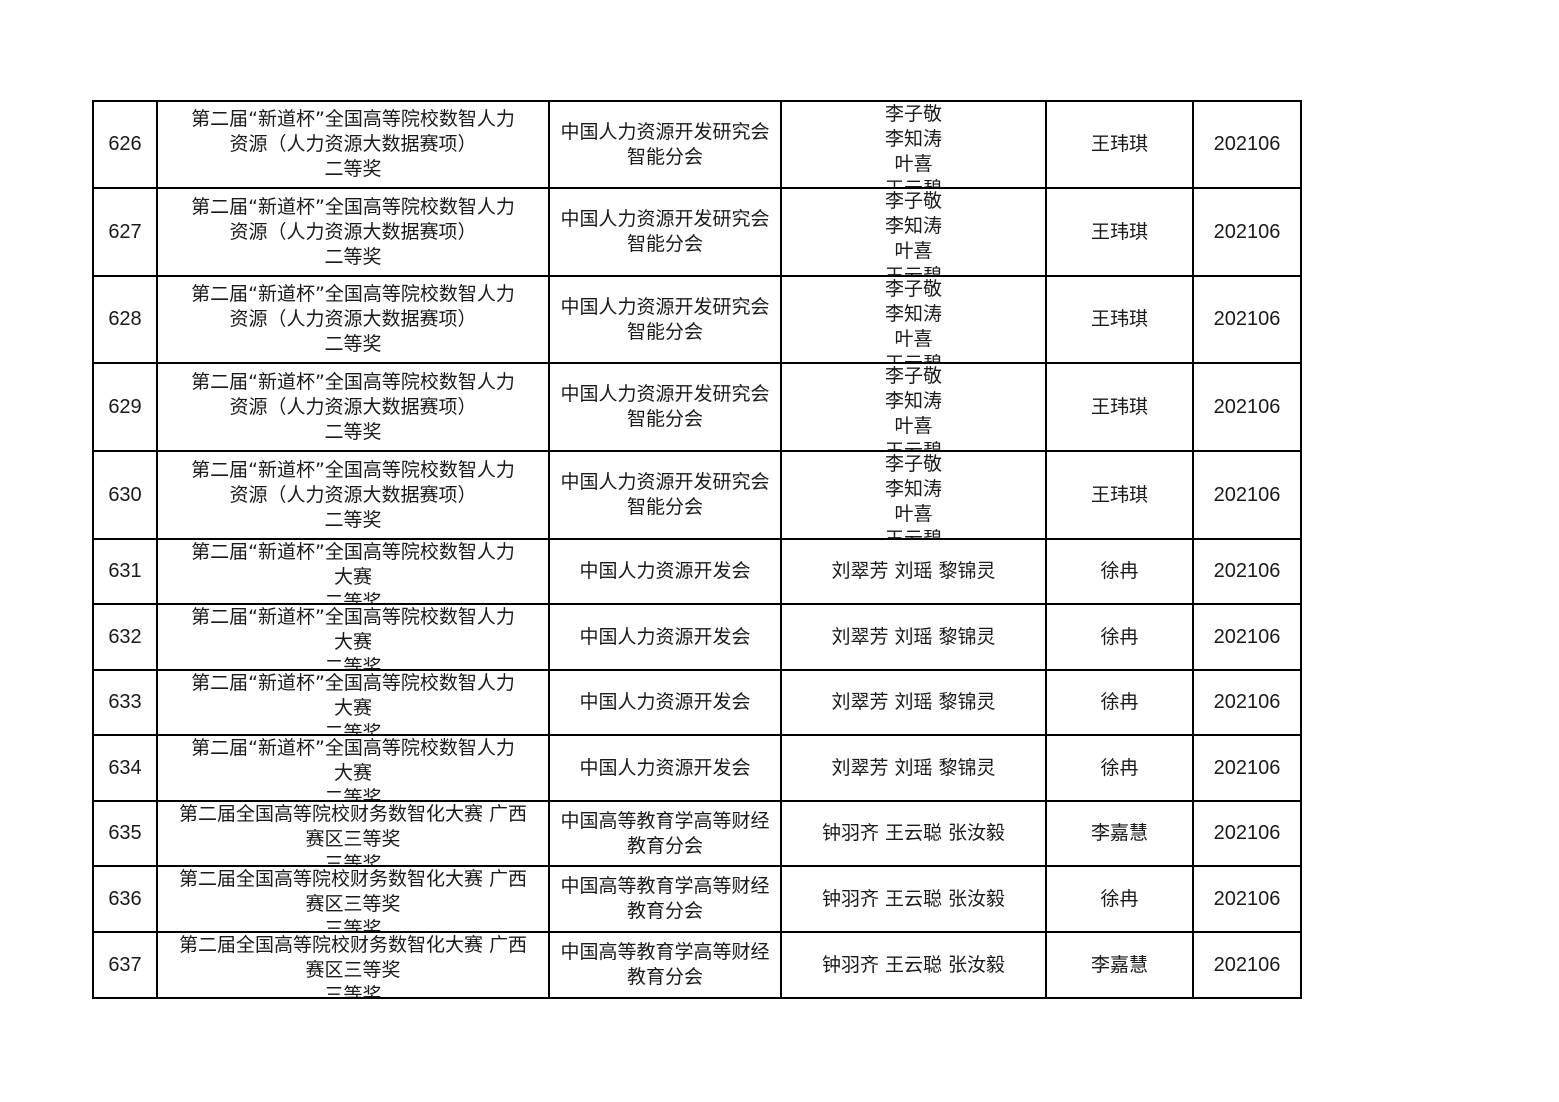  I want to click on row-number-cell: 631, so click(126, 571).